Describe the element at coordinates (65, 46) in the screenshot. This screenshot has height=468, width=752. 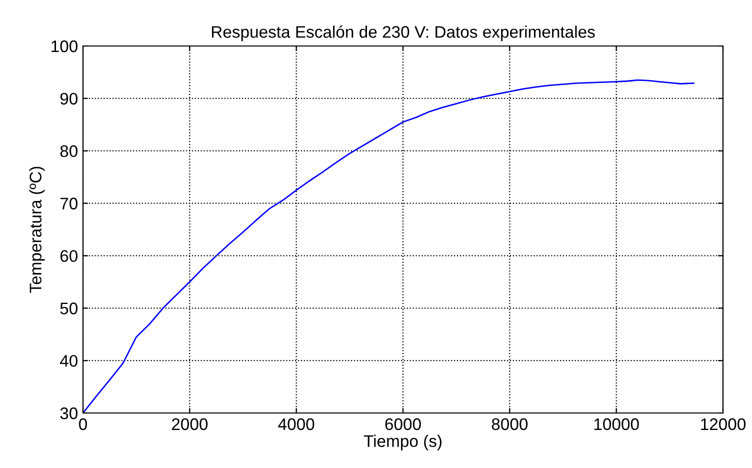
I see `y-tick-label: 100` at that location.